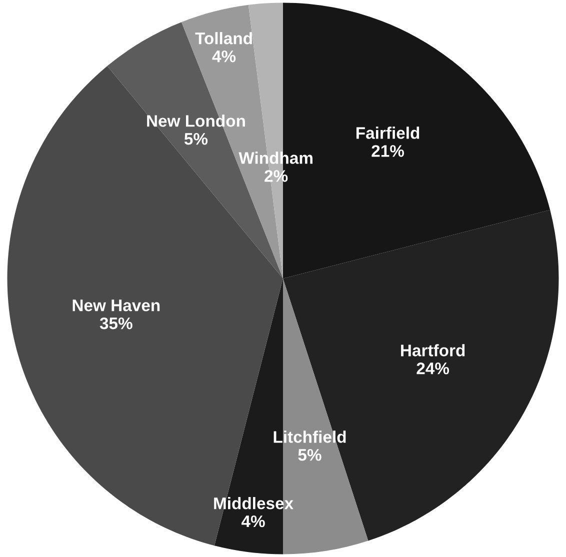 The height and width of the screenshot is (557, 566). Describe the element at coordinates (254, 503) in the screenshot. I see `slice-label: Middlesex` at that location.